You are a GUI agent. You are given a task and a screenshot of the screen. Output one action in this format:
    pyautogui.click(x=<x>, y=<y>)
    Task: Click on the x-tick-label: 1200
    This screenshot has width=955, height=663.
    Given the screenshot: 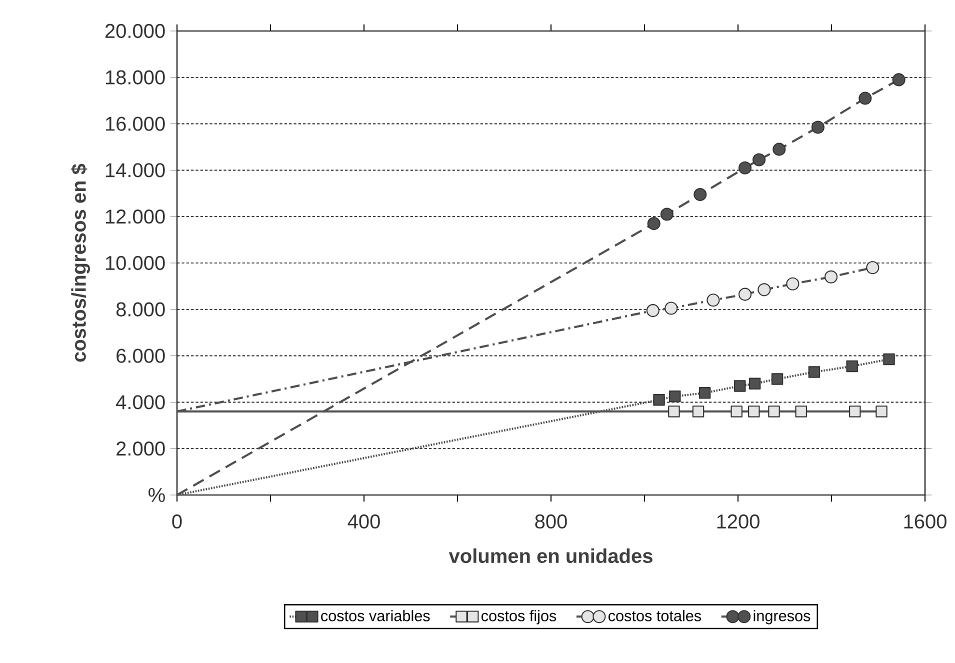 What is the action you would take?
    pyautogui.click(x=738, y=521)
    